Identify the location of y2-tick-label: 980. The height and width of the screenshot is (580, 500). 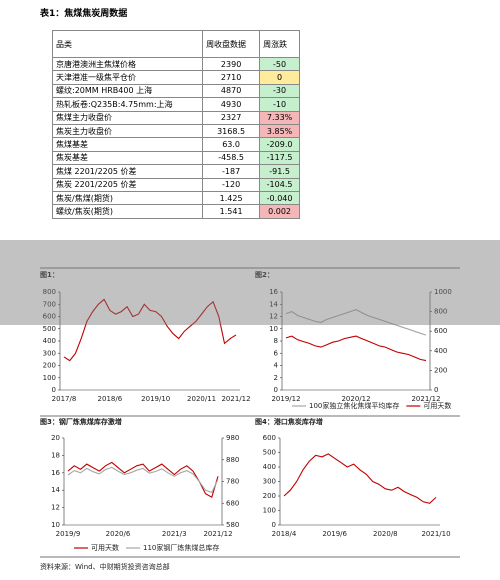
(232, 438).